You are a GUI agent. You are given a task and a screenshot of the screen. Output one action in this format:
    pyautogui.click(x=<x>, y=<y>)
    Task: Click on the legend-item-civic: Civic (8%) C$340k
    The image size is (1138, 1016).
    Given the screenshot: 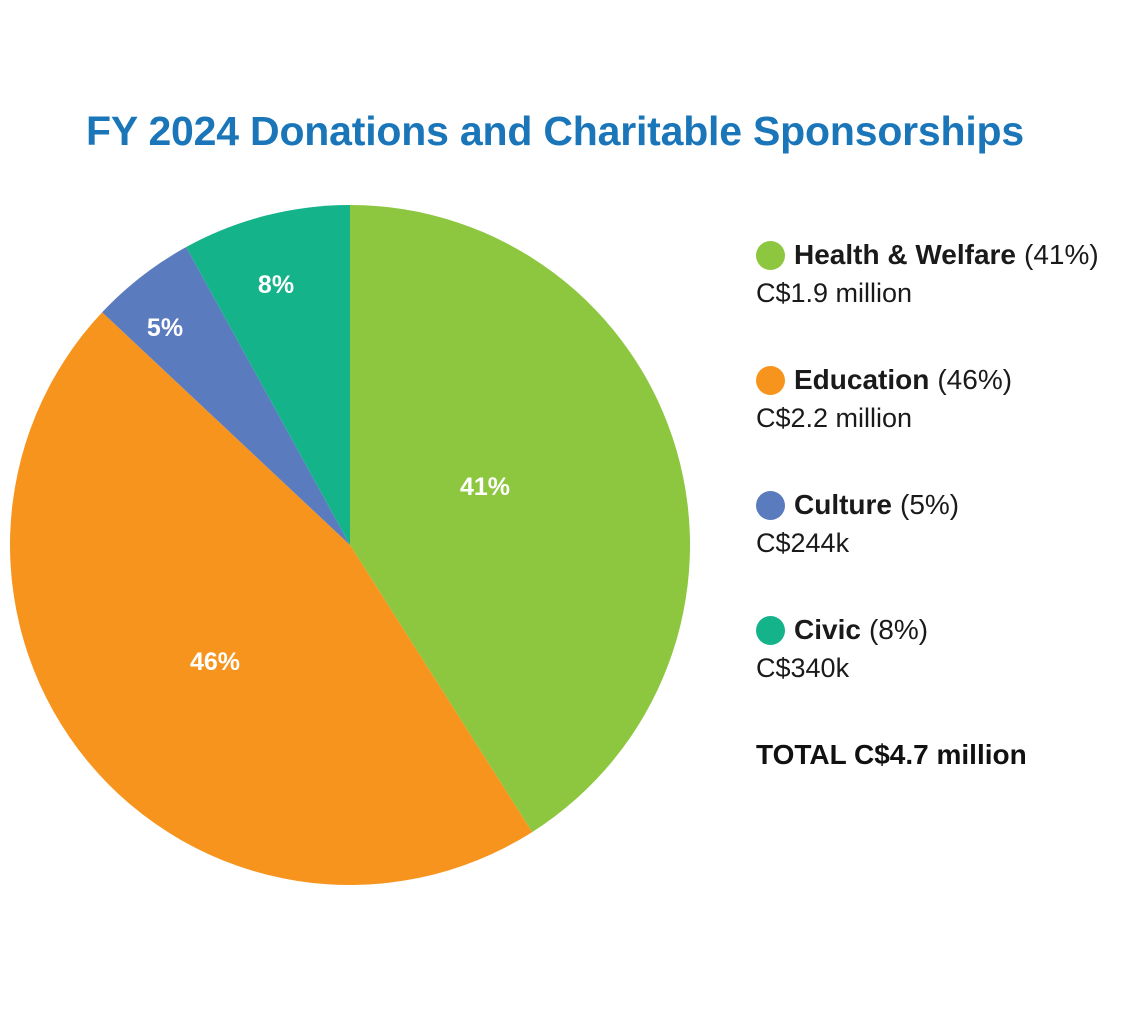 What is the action you would take?
    pyautogui.click(x=927, y=673)
    